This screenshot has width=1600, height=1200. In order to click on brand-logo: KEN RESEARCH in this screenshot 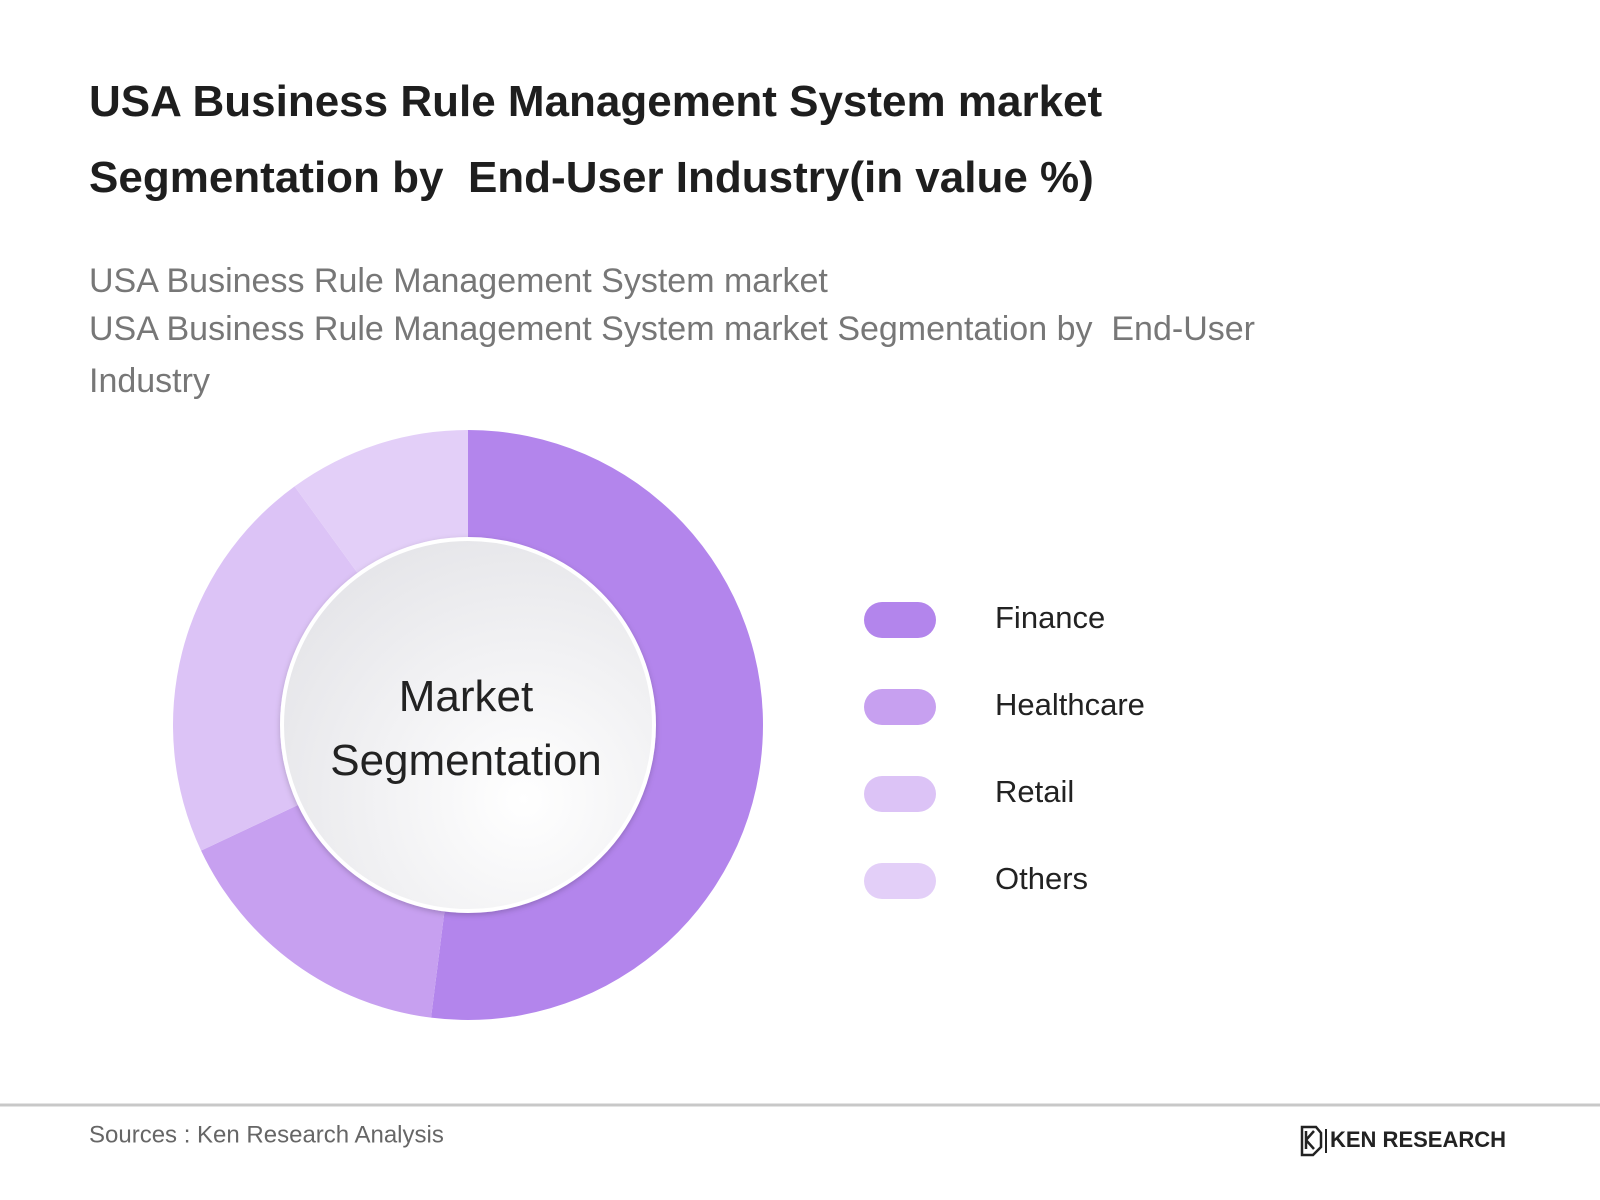, I will do `click(1403, 1141)`.